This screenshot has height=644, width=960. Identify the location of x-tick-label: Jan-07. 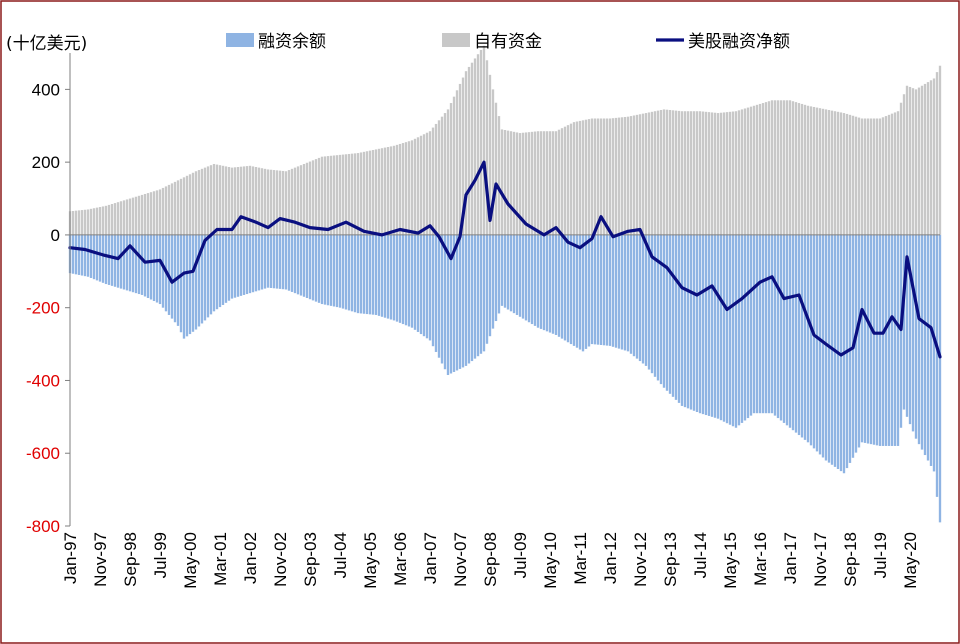
(430, 558).